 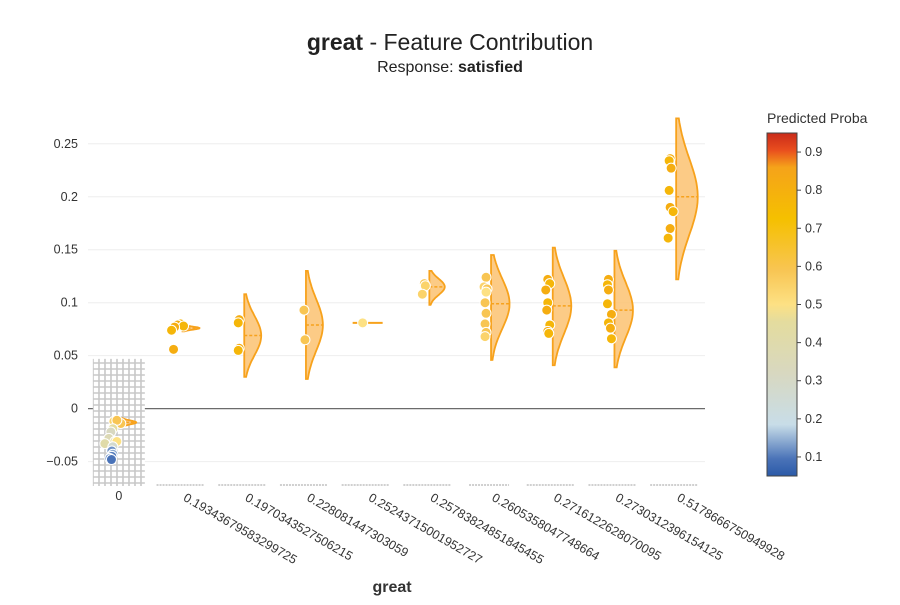 What do you see at coordinates (69, 197) in the screenshot?
I see `y-tick-label: 0.2` at bounding box center [69, 197].